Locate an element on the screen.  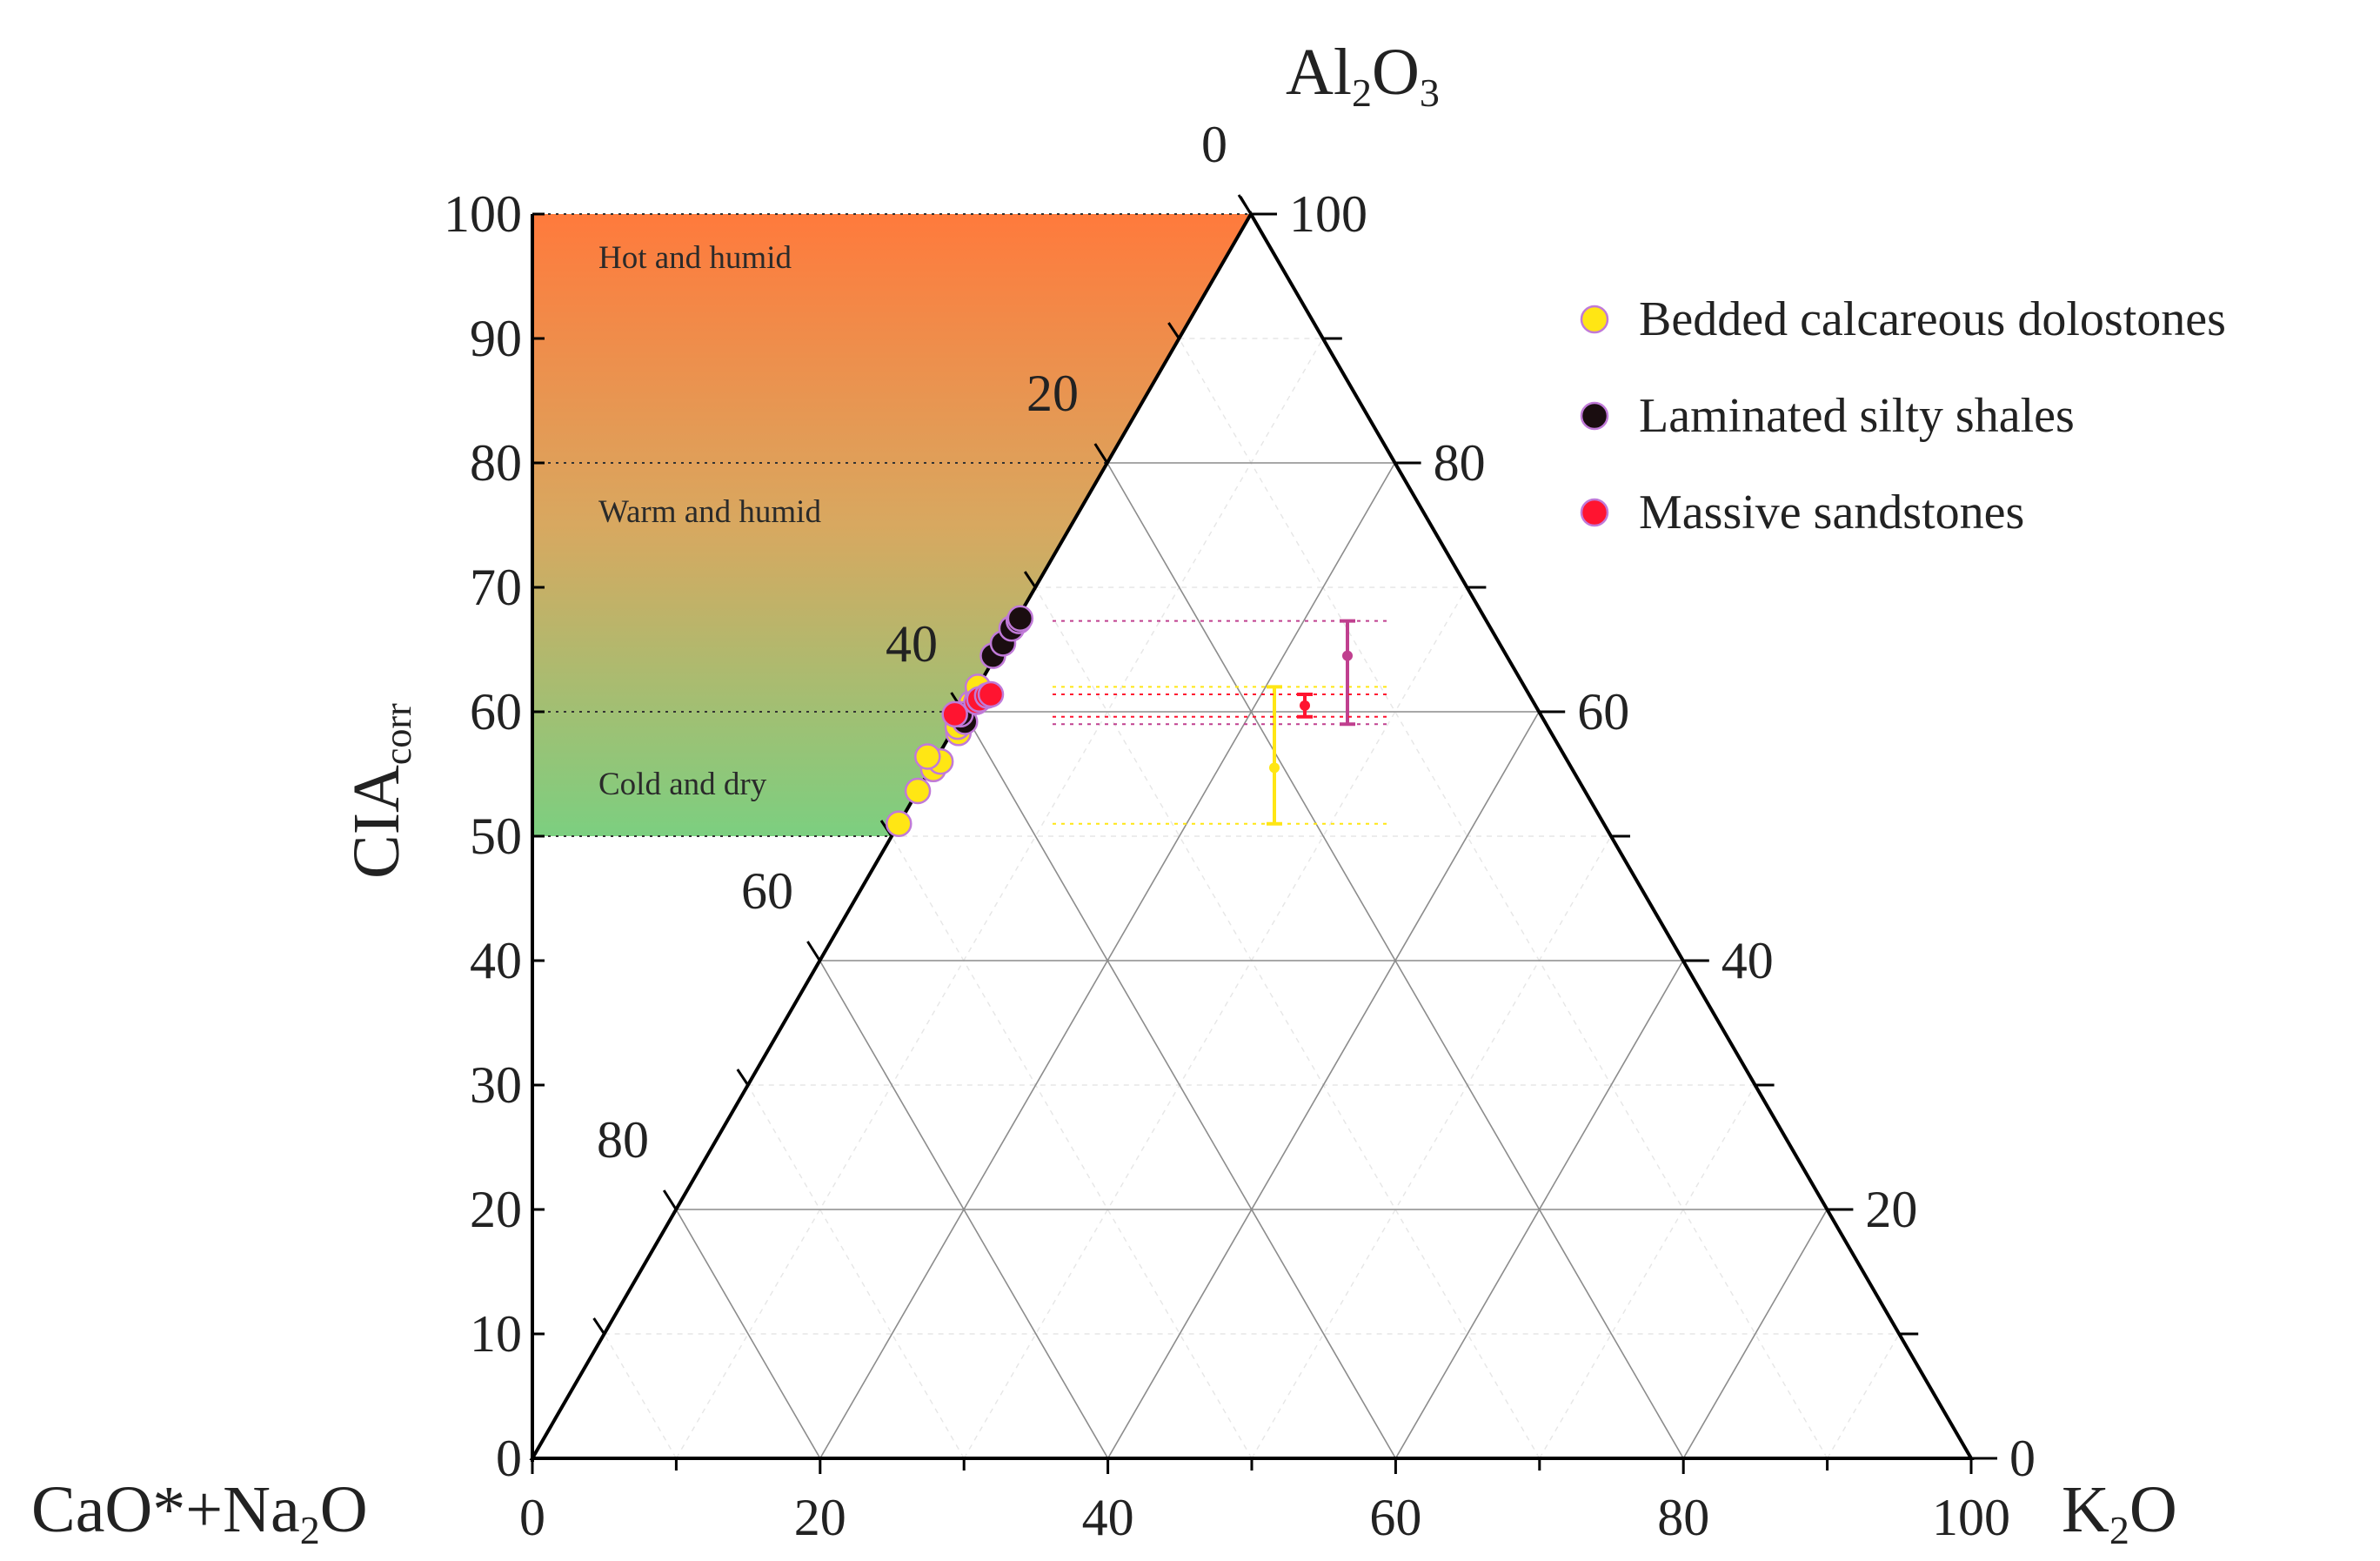
bottom-tick-label: 100 is located at coordinates (1971, 1517).